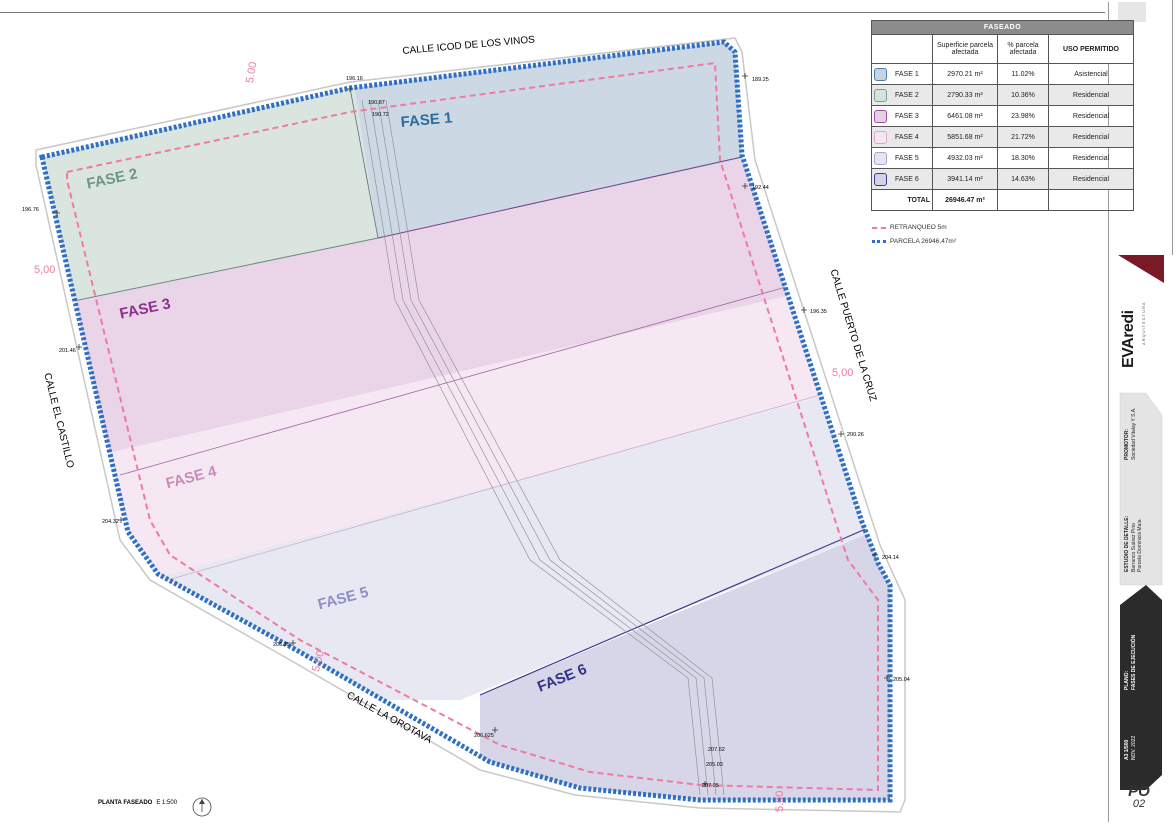 The width and height of the screenshot is (1176, 825). Describe the element at coordinates (902, 200) in the screenshot. I see `total-label: TOTAL` at that location.